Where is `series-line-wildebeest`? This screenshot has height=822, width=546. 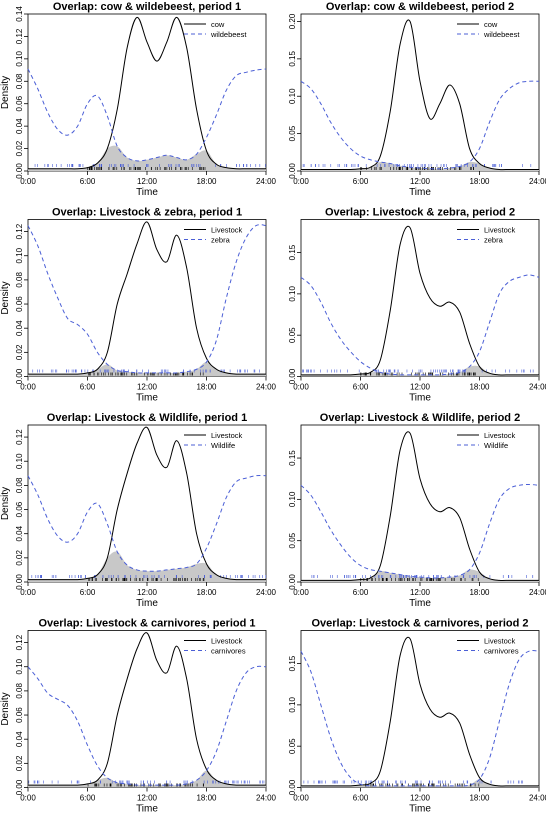
series-line-wildebeest is located at coordinates (420, 125).